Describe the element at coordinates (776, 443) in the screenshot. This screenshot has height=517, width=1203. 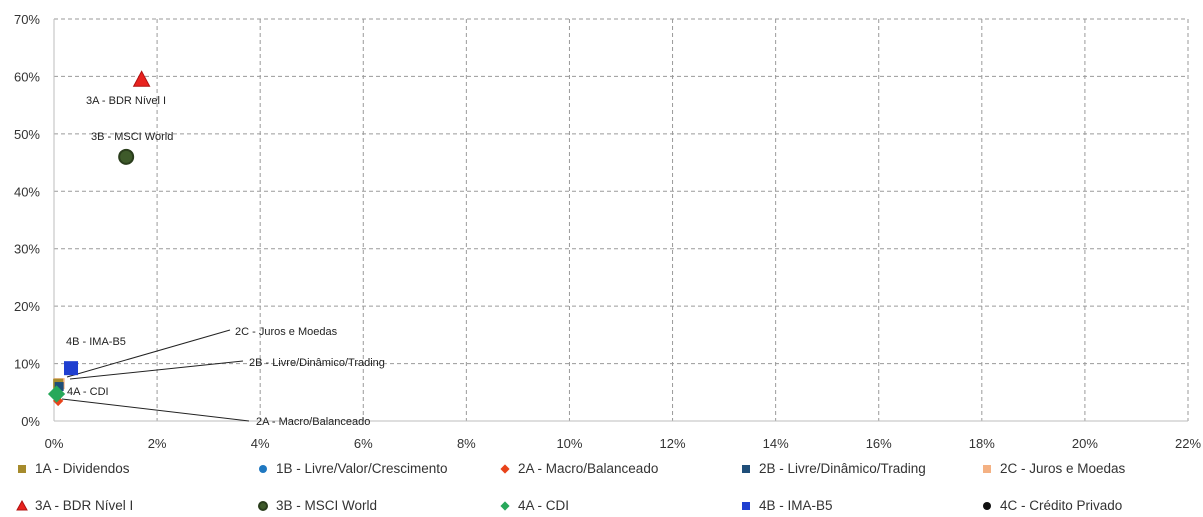
I see `x-tick-label: 14%` at that location.